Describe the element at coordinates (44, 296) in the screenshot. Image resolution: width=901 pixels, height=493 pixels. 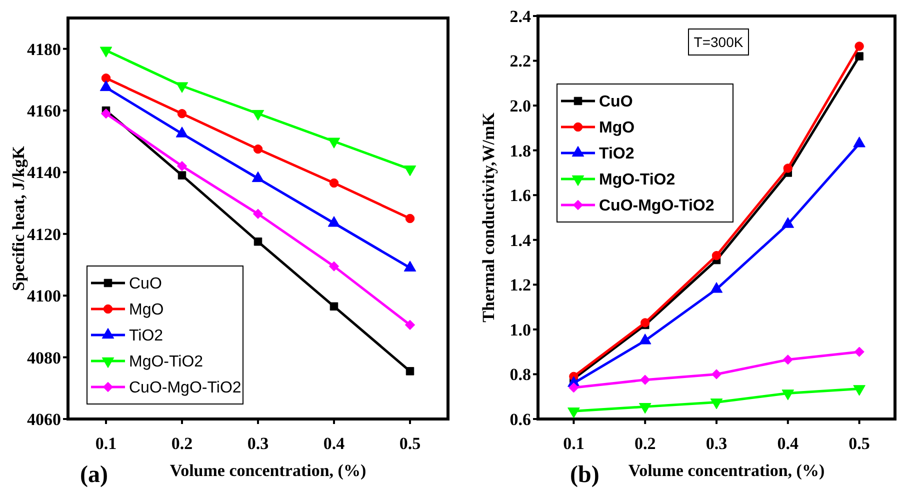
I see `y-tick-label: 4100` at that location.